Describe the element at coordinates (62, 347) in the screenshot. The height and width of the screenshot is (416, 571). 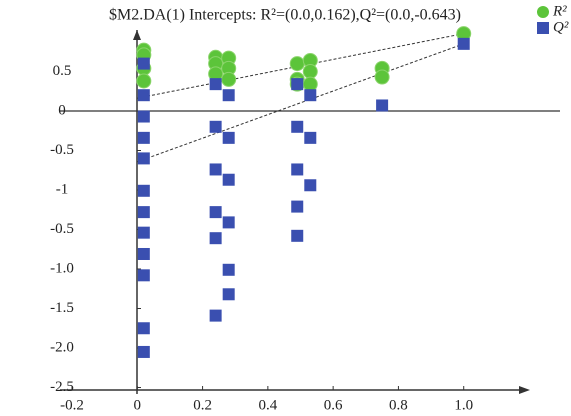
I see `y-tick-label: -2.0` at that location.